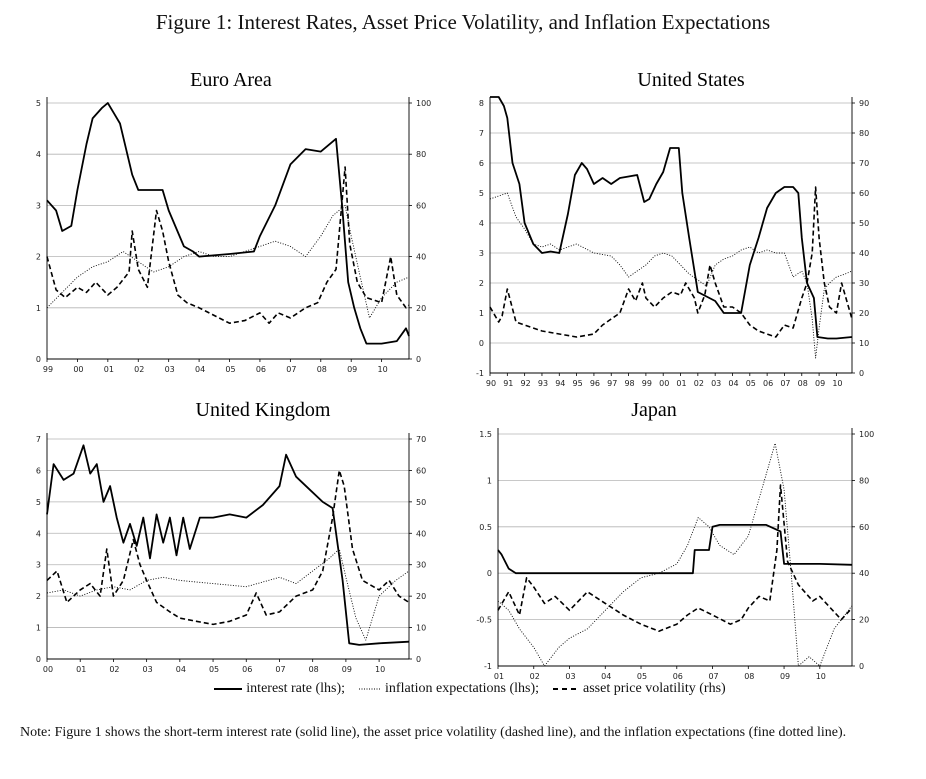 Image resolution: width=926 pixels, height=779 pixels. What do you see at coordinates (38, 308) in the screenshot?
I see `panel-euro-area-left-tick-label: 1` at bounding box center [38, 308].